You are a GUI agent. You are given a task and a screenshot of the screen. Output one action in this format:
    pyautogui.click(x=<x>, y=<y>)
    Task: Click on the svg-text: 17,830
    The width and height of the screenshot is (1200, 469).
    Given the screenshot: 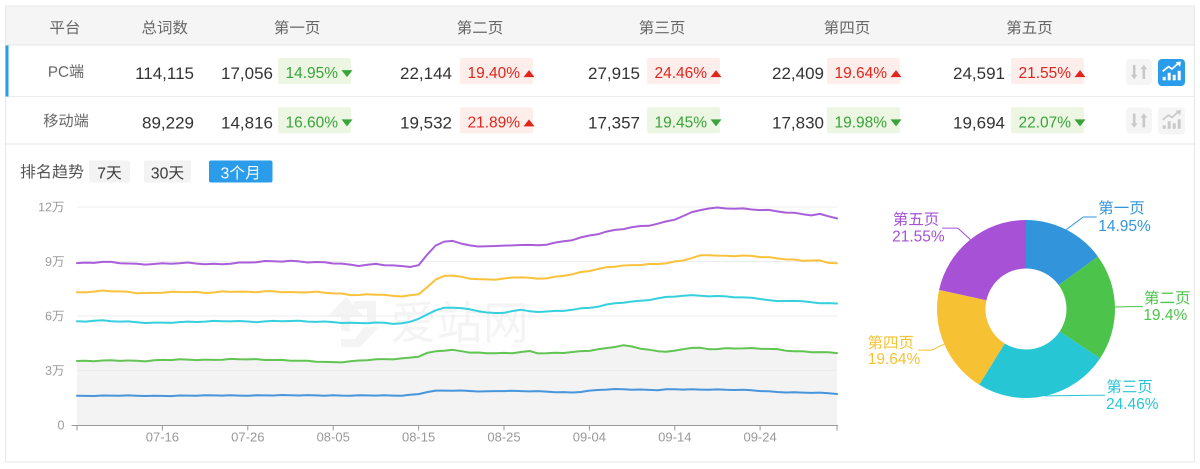 What is the action you would take?
    pyautogui.click(x=798, y=122)
    